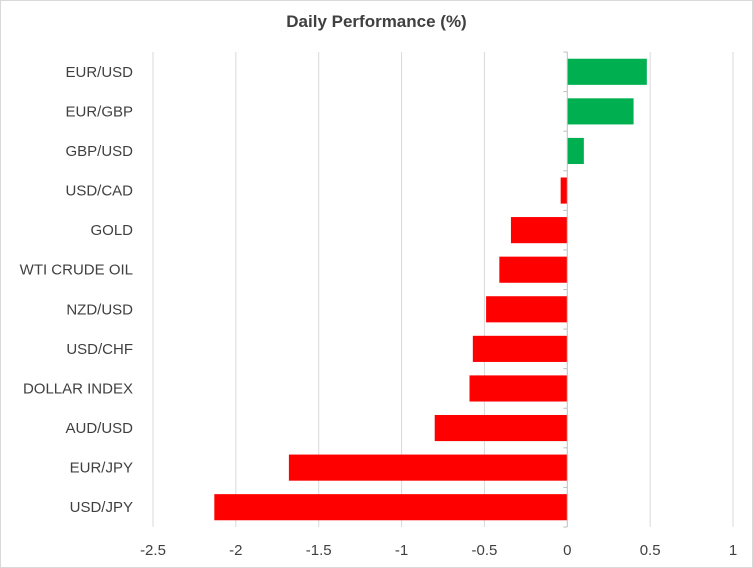 Image resolution: width=753 pixels, height=568 pixels. Describe the element at coordinates (235, 550) in the screenshot. I see `x-tick-label: -2` at that location.